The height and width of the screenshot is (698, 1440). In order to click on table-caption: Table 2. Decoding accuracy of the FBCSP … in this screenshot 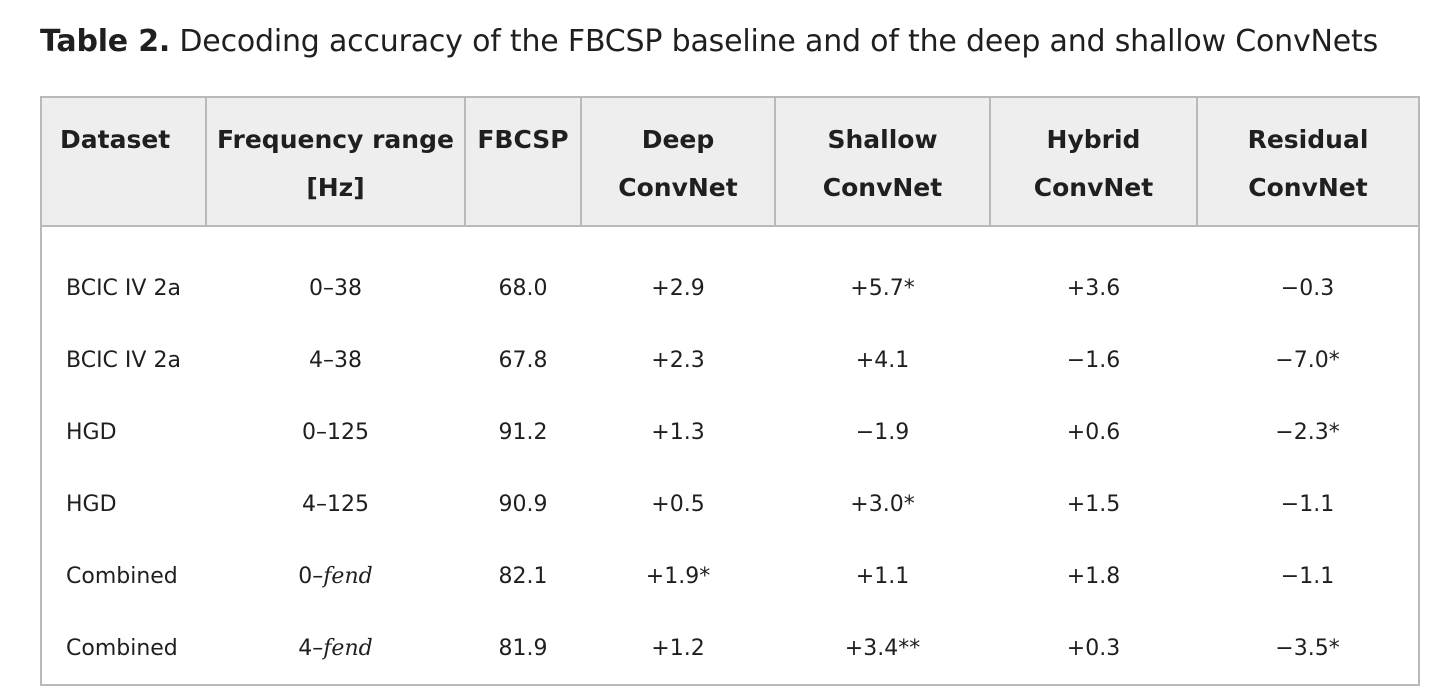, I will do `click(709, 42)`.